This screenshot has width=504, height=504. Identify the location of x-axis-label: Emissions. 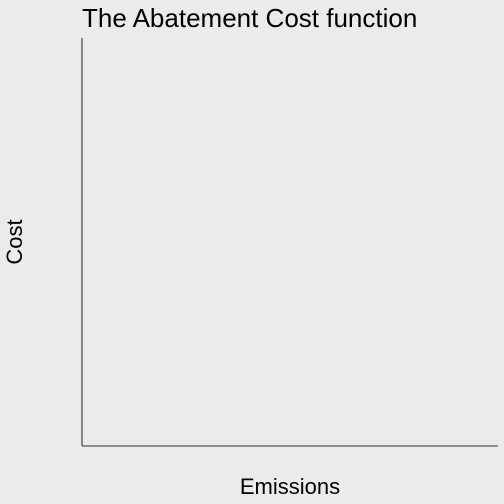
(290, 486).